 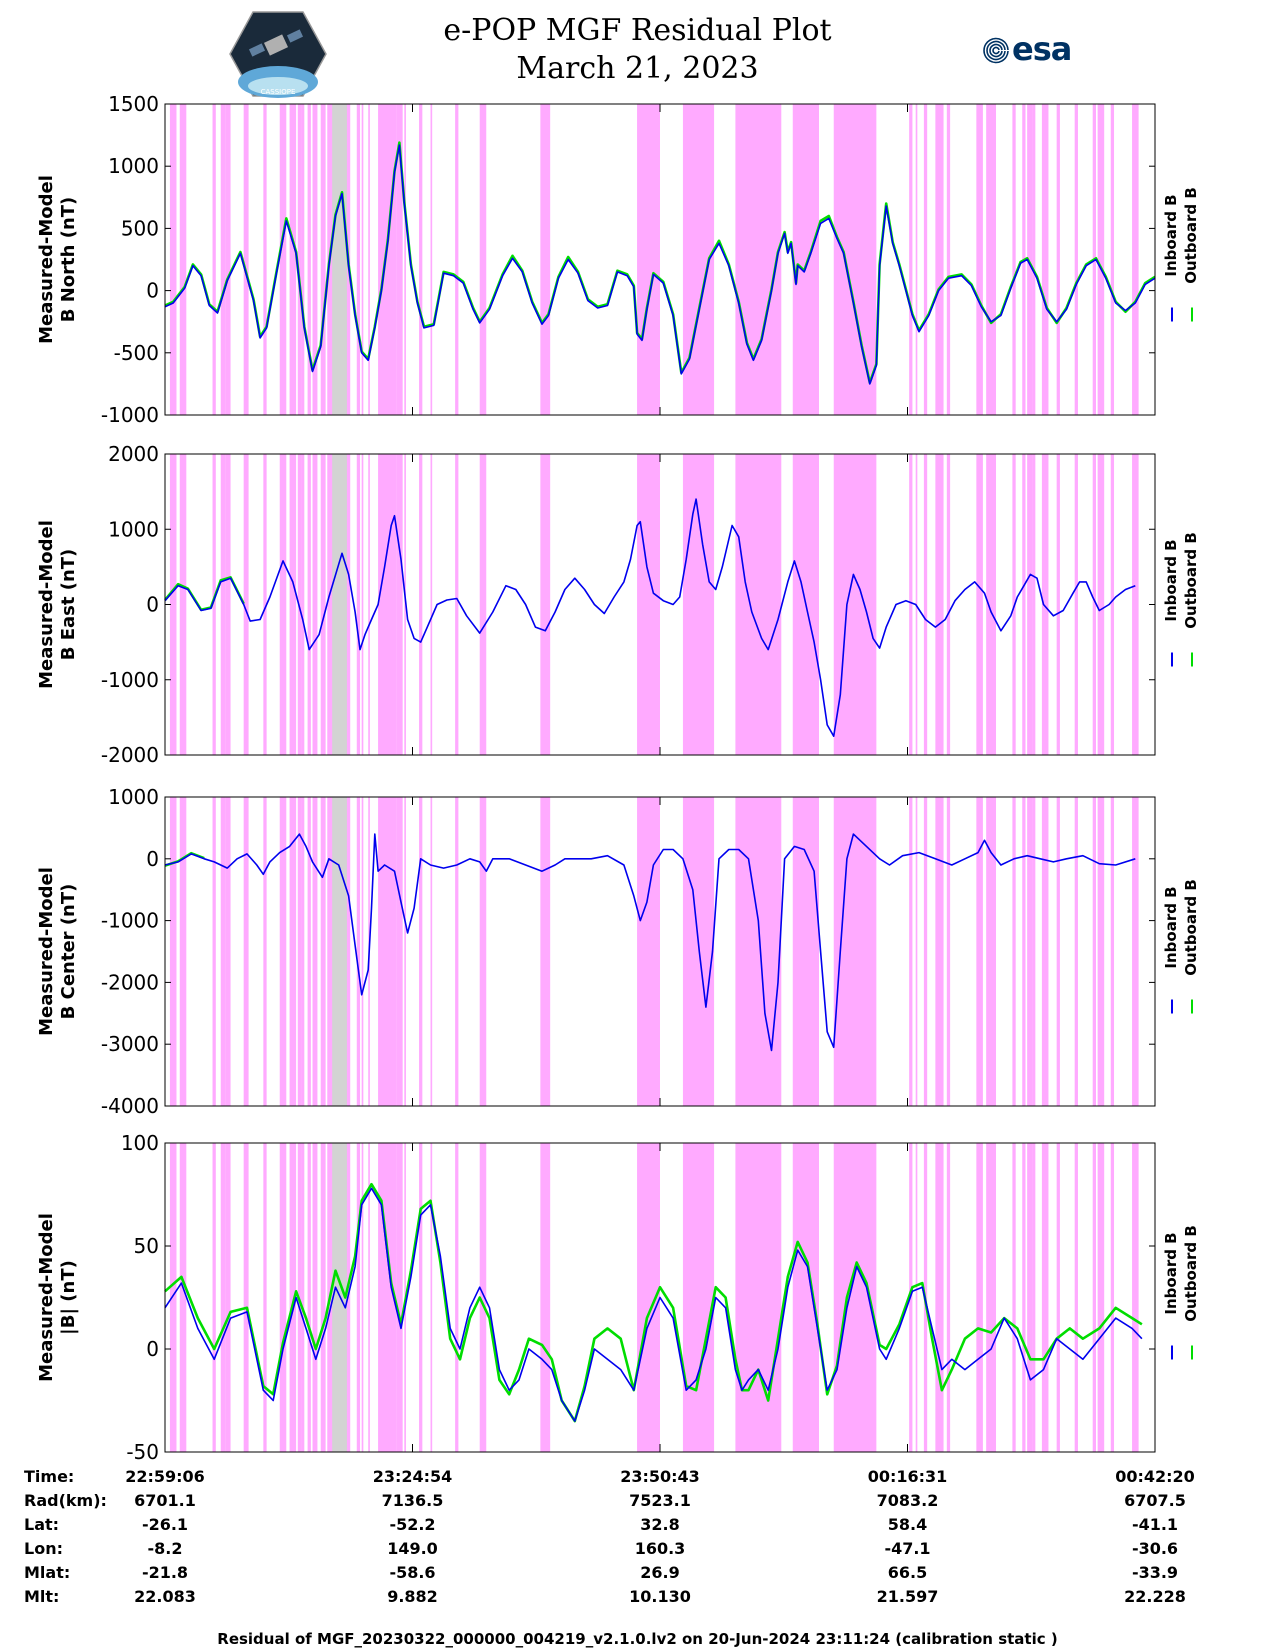 I want to click on info-row-label: Mlt:, so click(x=42, y=1596).